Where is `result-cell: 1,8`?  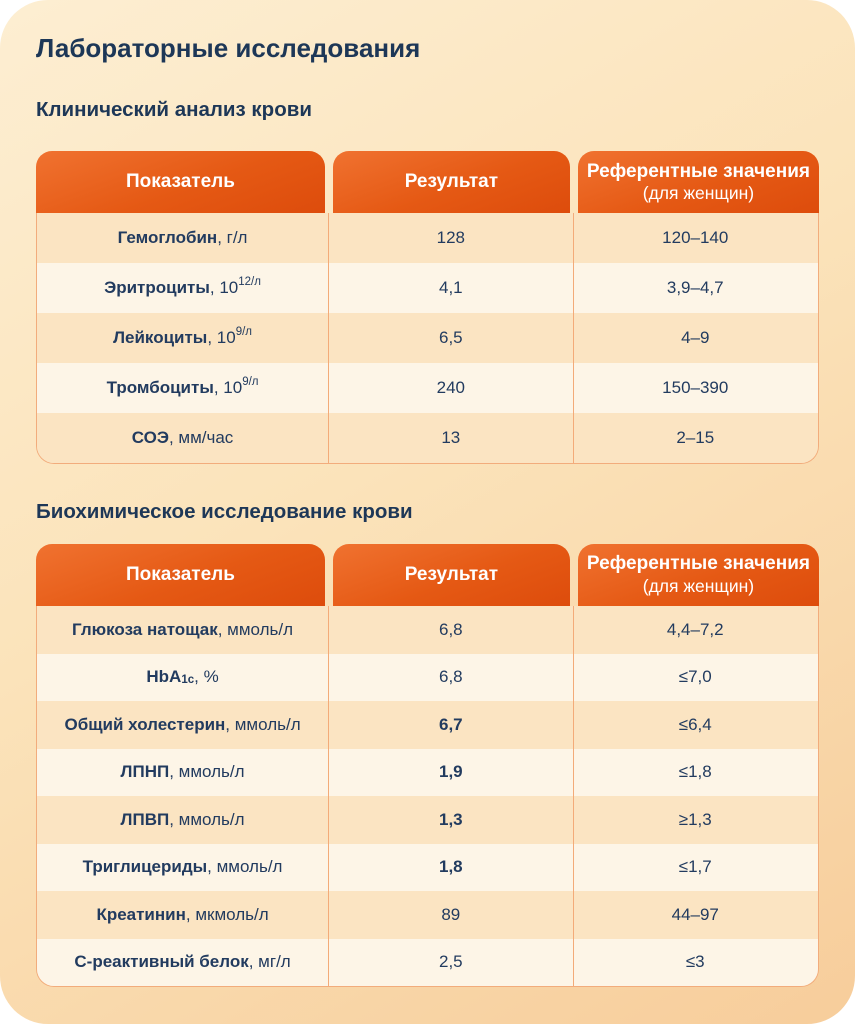
result-cell: 1,8 is located at coordinates (450, 867).